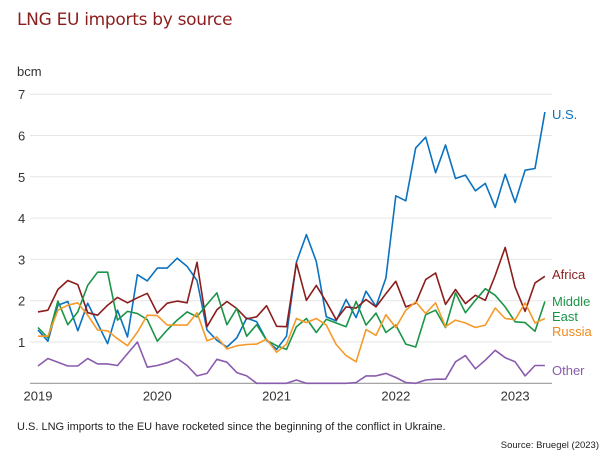 The height and width of the screenshot is (462, 605). Describe the element at coordinates (565, 114) in the screenshot. I see `series-label-us: U.S.` at that location.